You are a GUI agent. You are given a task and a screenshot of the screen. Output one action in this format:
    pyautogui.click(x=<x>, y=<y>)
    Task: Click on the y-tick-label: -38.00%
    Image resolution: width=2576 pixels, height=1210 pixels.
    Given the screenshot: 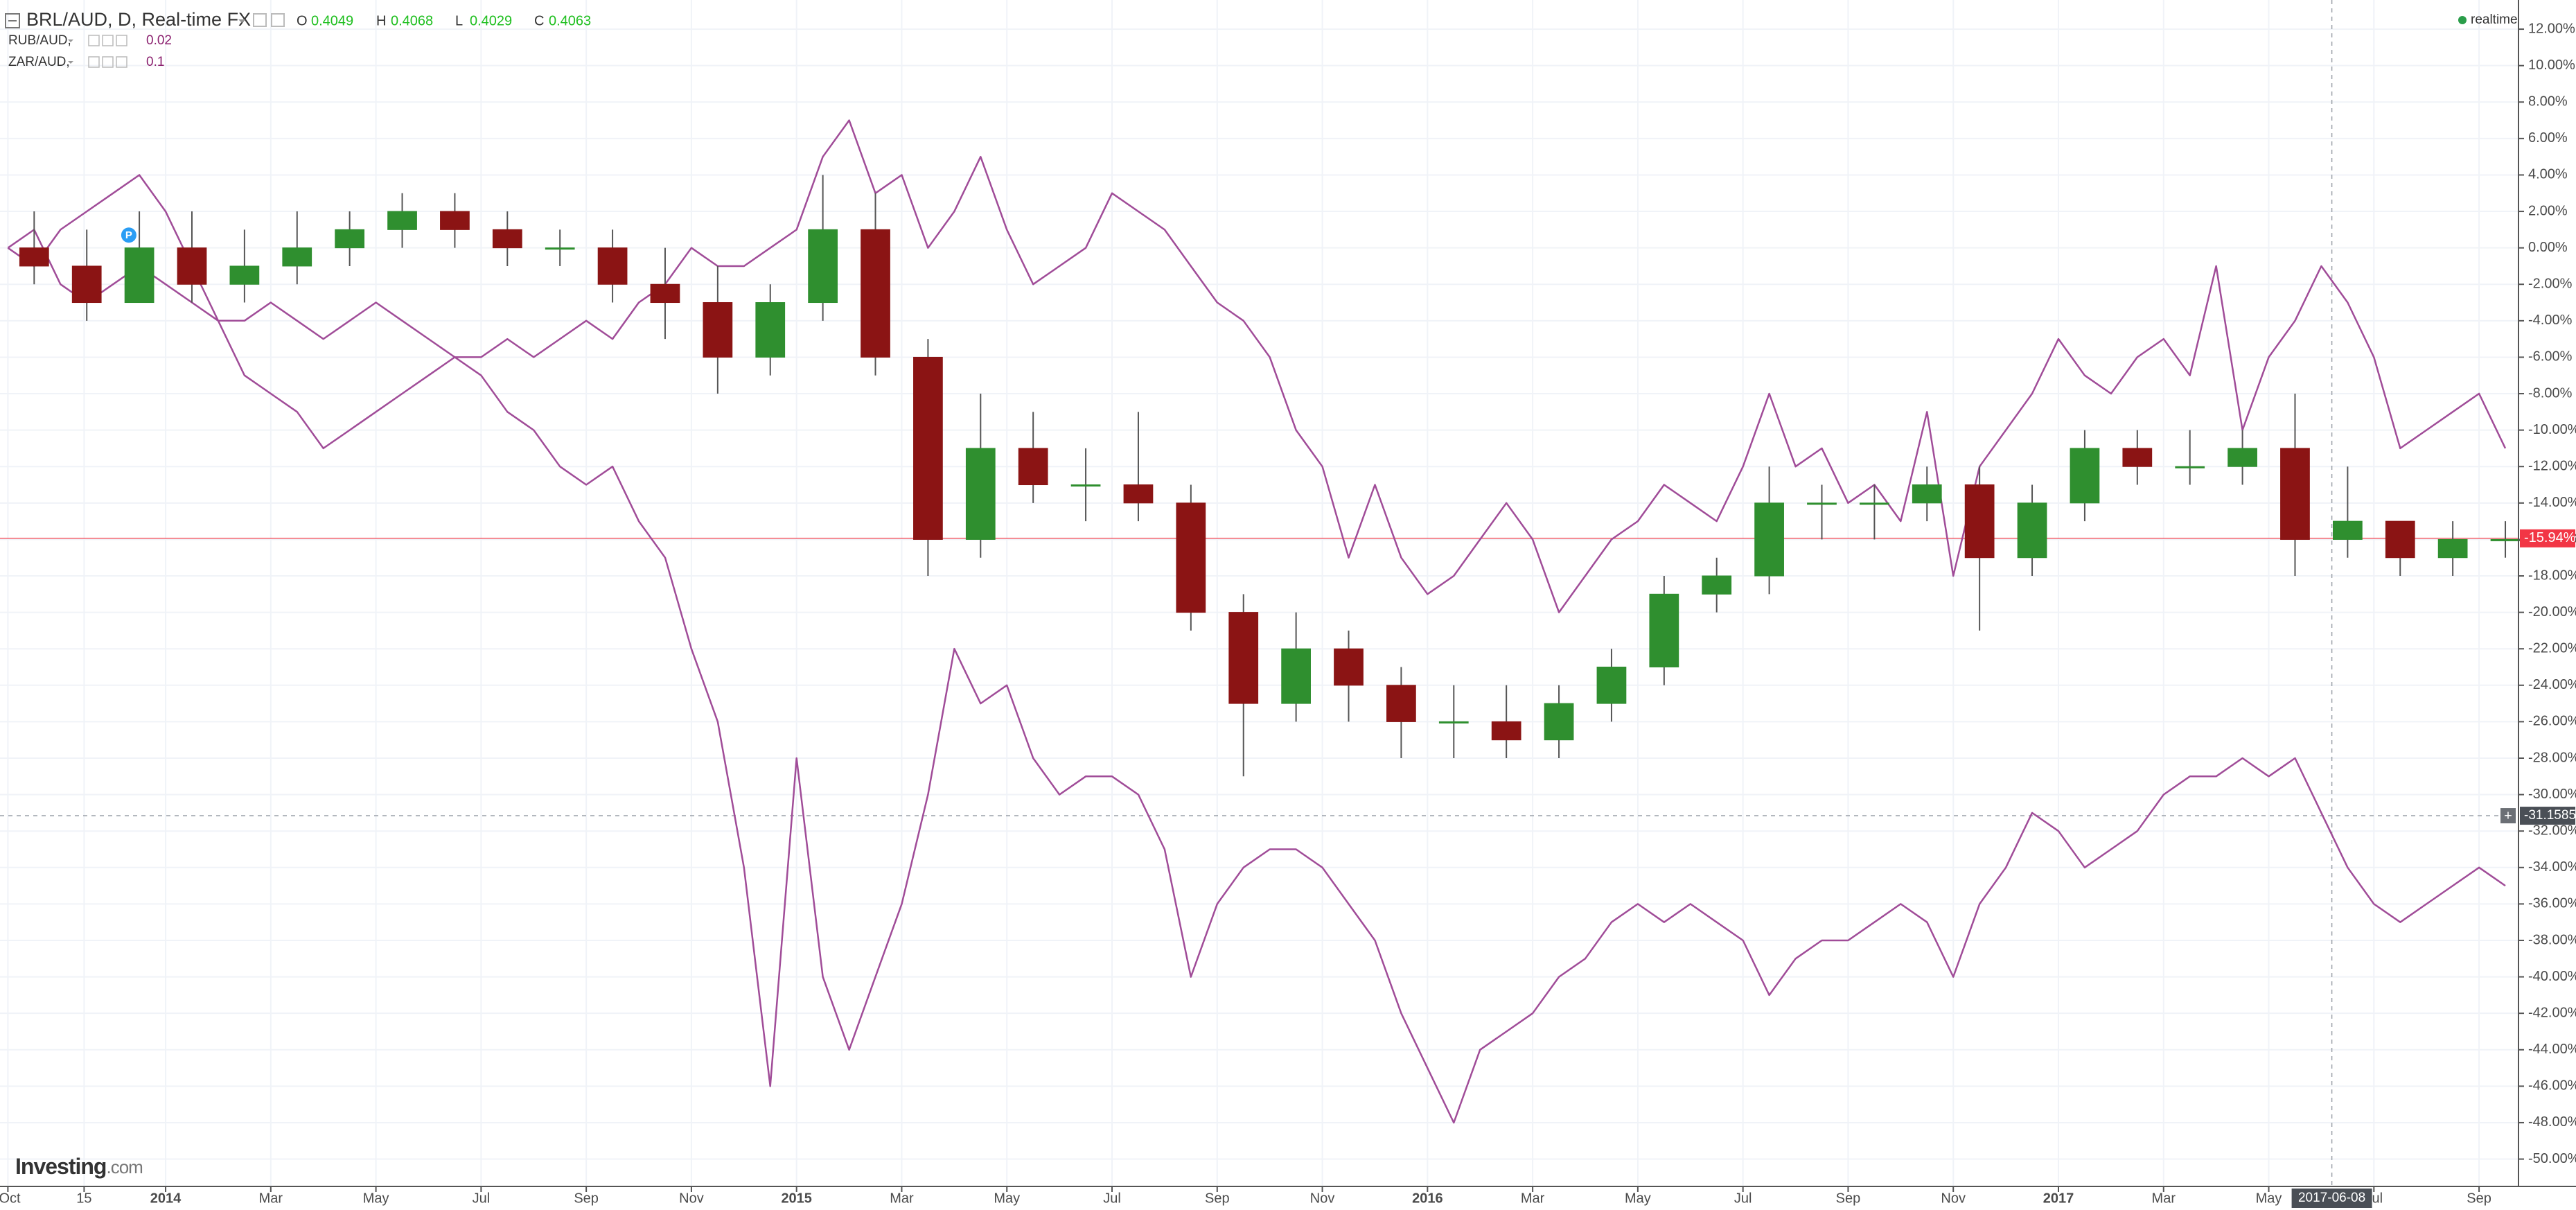 What is the action you would take?
    pyautogui.click(x=2552, y=939)
    